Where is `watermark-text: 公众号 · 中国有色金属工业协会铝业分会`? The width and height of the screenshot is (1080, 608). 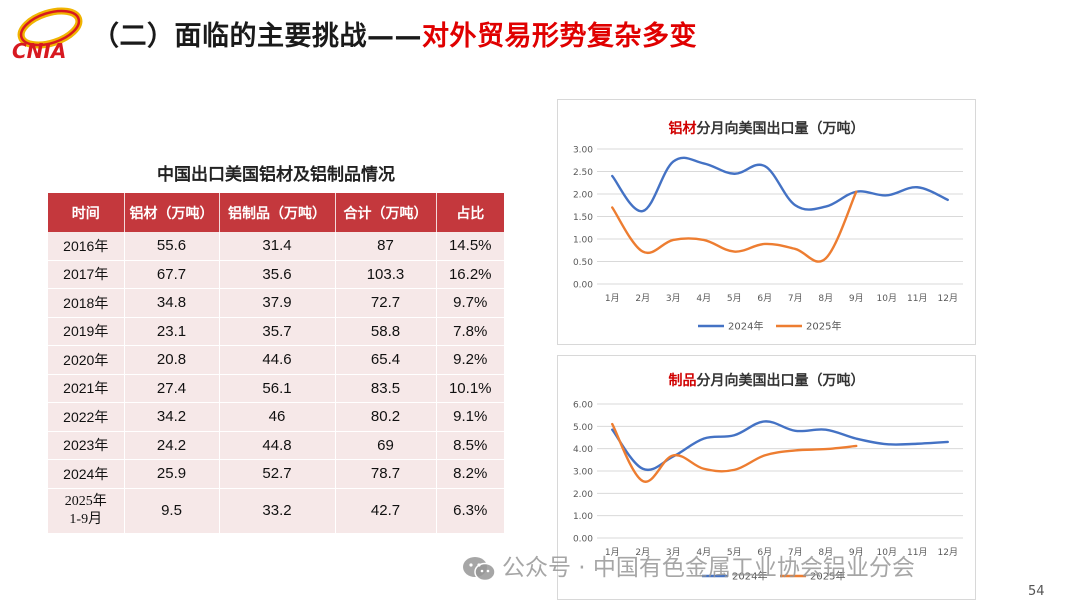 watermark-text: 公众号 · 中国有色金属工业协会铝业分会 is located at coordinates (708, 568).